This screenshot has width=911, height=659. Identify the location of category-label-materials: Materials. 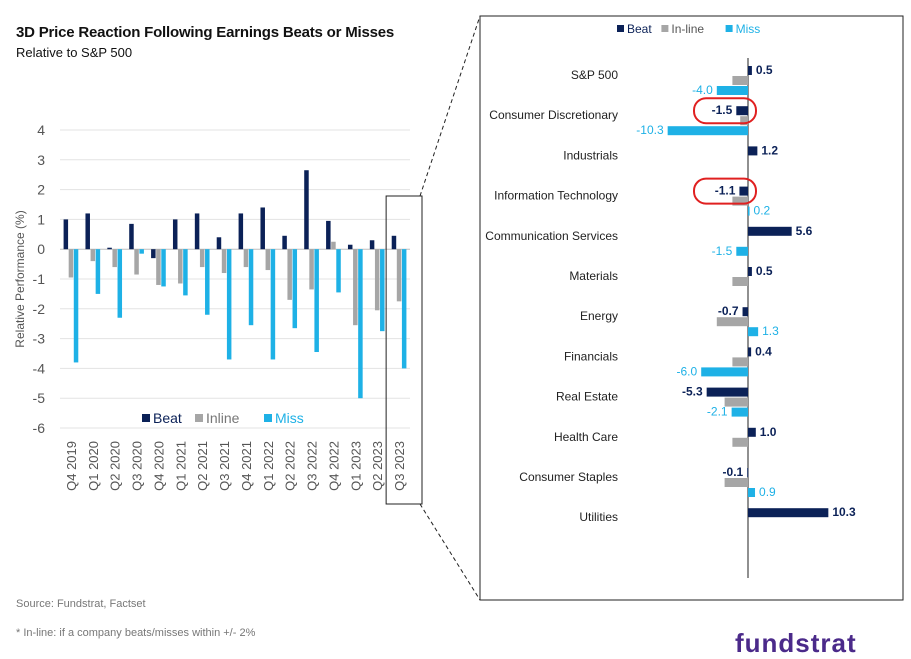
(593, 276).